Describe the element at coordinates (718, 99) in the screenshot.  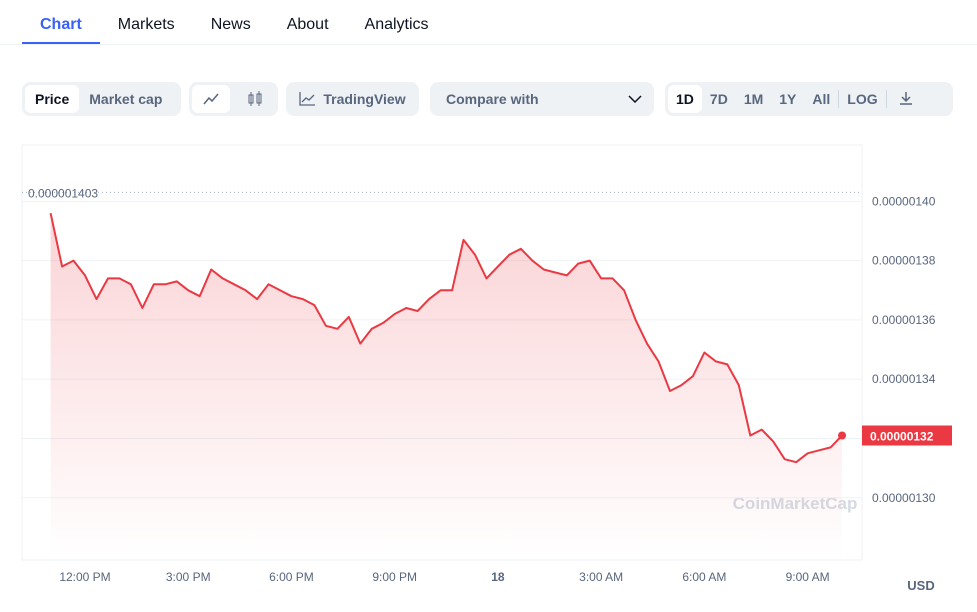
I see `range-button: 7D` at that location.